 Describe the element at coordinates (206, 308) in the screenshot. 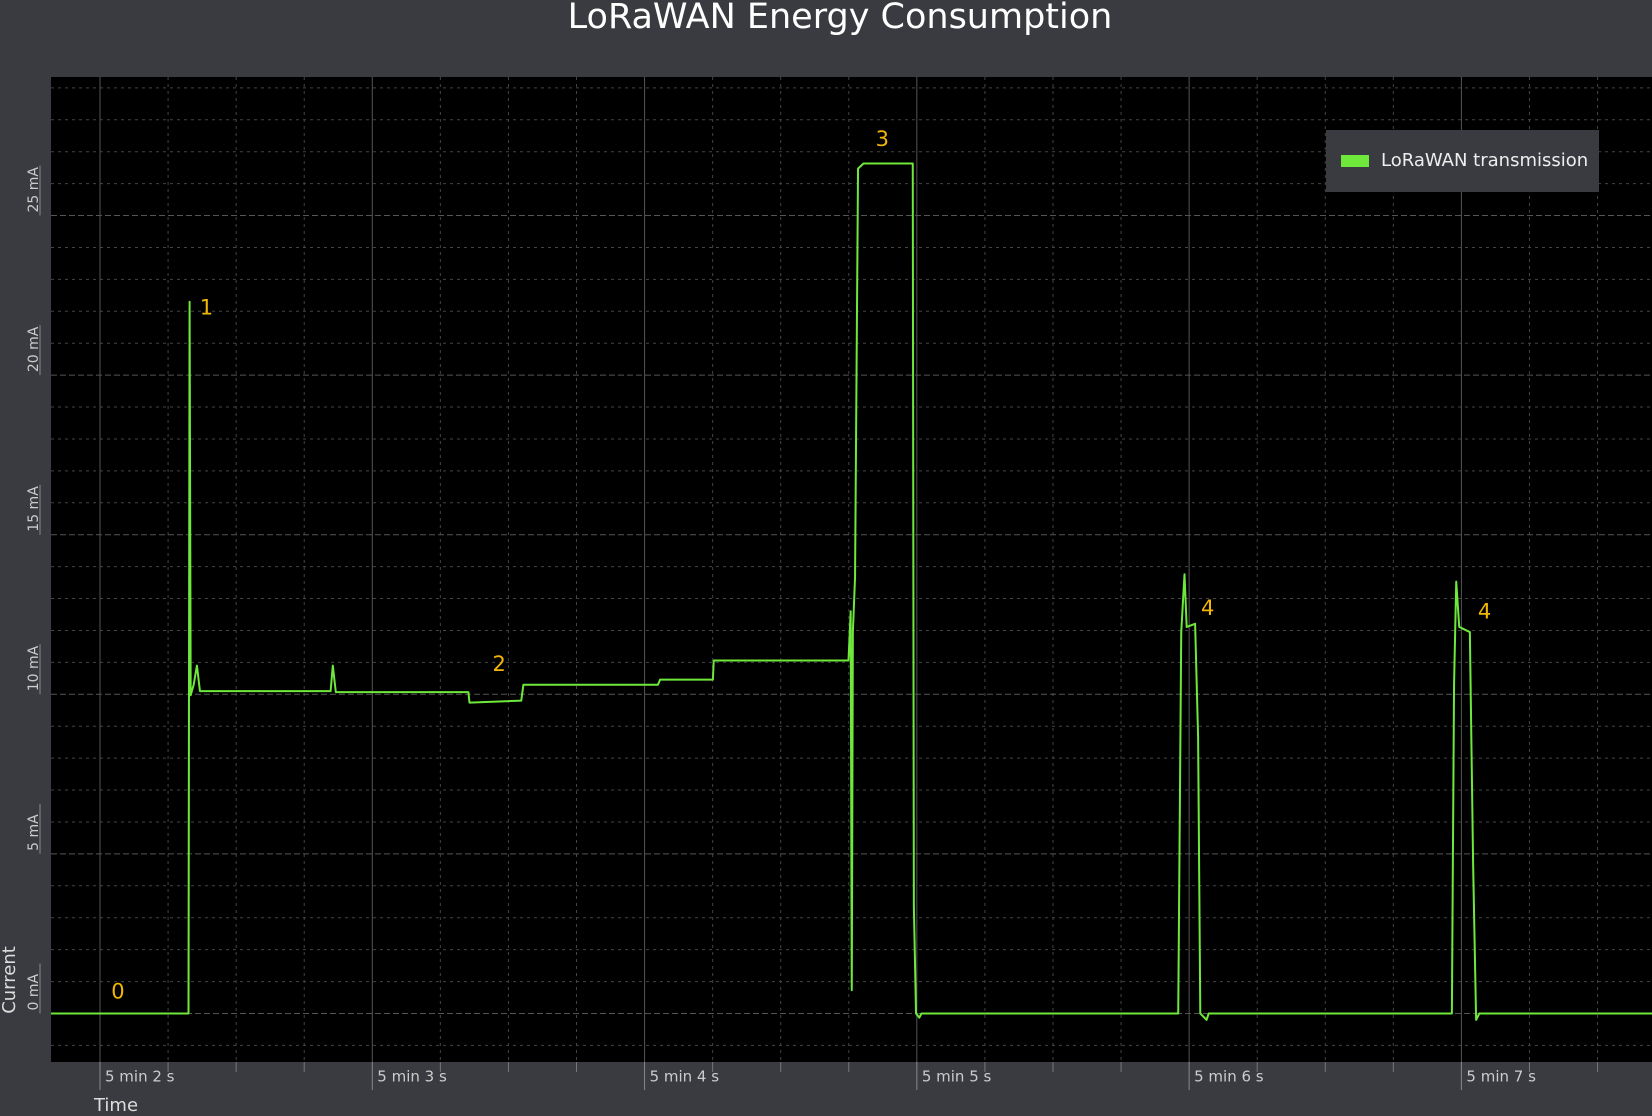

I see `annotation: 1` at that location.